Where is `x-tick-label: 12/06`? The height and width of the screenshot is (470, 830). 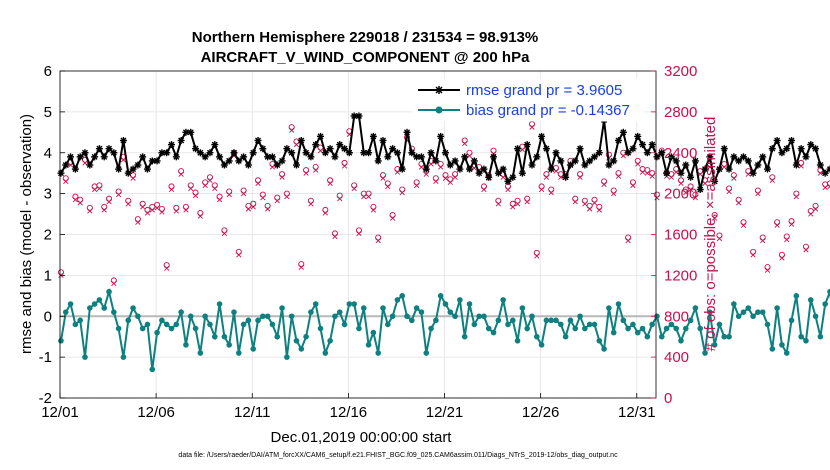
x-tick-label: 12/06 is located at coordinates (156, 412).